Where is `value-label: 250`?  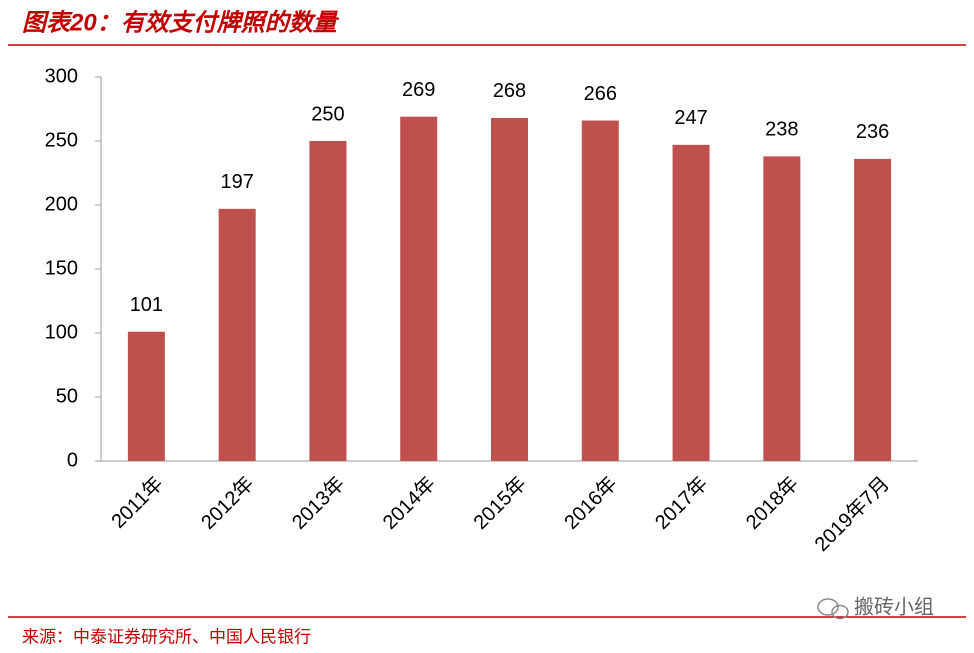
value-label: 250 is located at coordinates (327, 114).